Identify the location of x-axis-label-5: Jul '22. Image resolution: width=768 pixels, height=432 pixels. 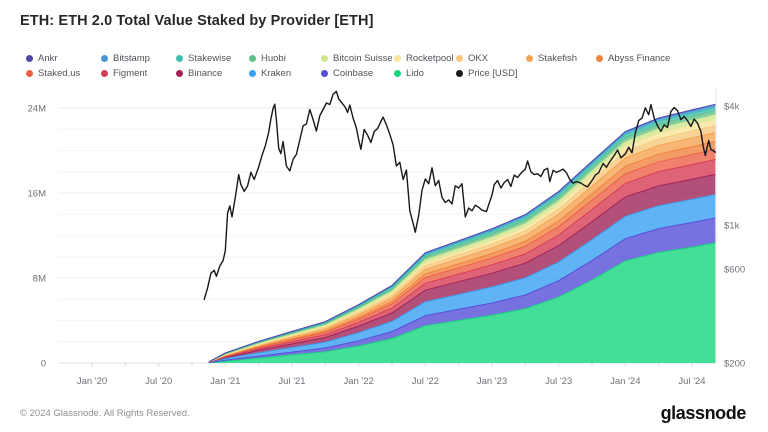
(425, 381).